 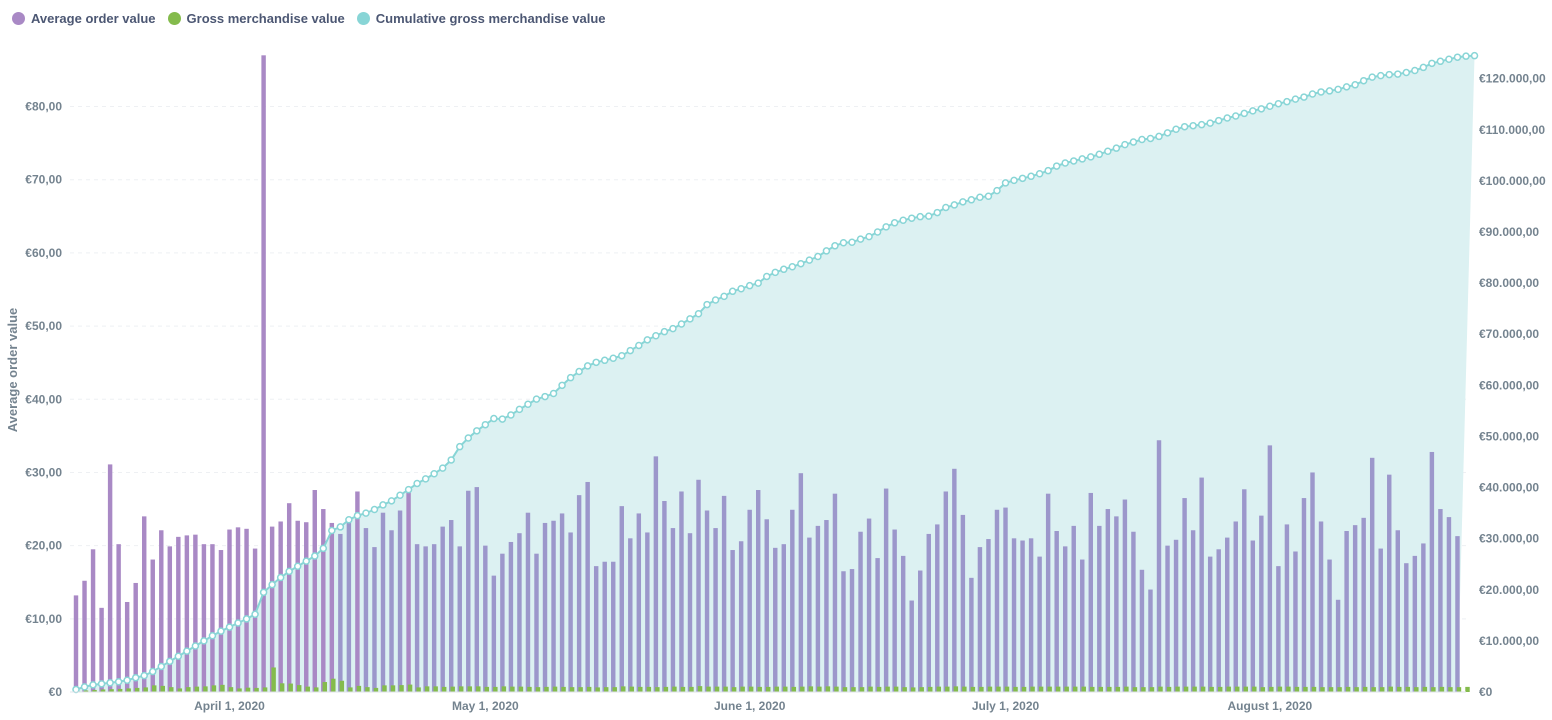 I want to click on y2-tick-label: €40.000,00, so click(x=1509, y=488).